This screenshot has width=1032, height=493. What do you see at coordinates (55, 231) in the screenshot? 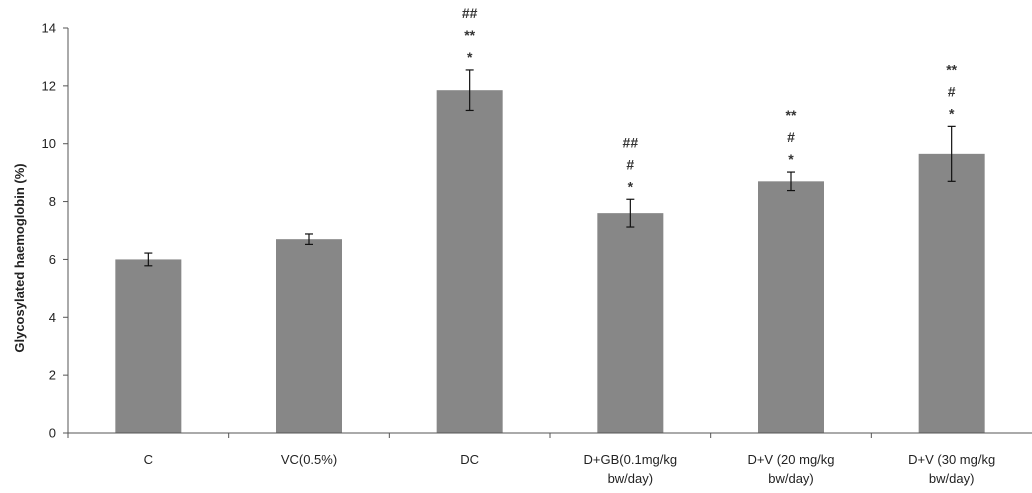
I see `y-axis: 0 2 4 6 8 10 12 14` at bounding box center [55, 231].